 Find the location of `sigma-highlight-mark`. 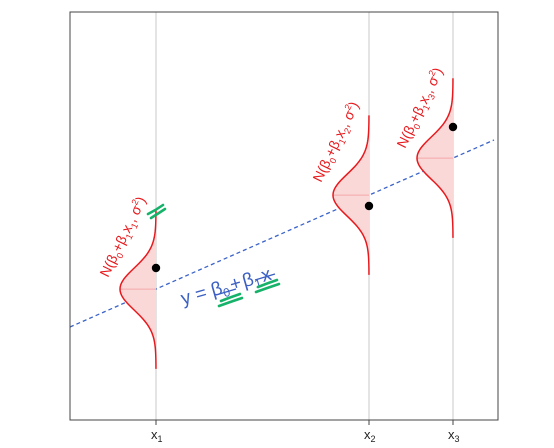

sigma-highlight-mark is located at coordinates (156, 211).